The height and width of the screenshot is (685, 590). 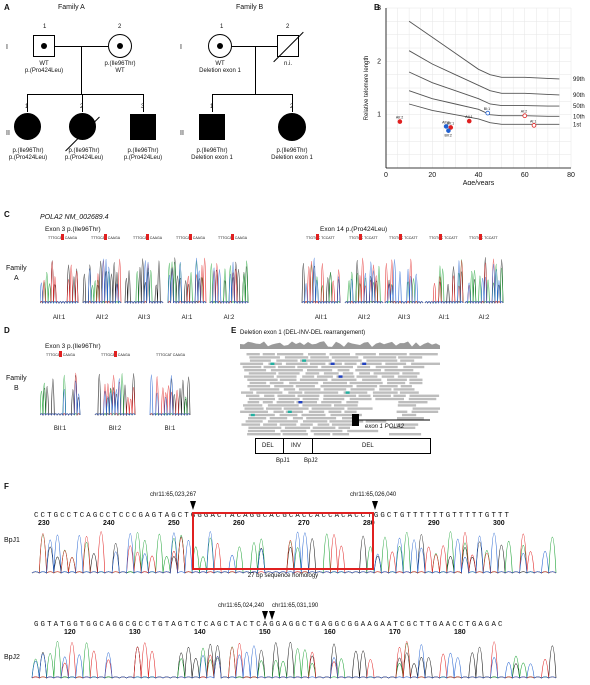 I want to click on a-ii2-number: 2, so click(x=82, y=107).